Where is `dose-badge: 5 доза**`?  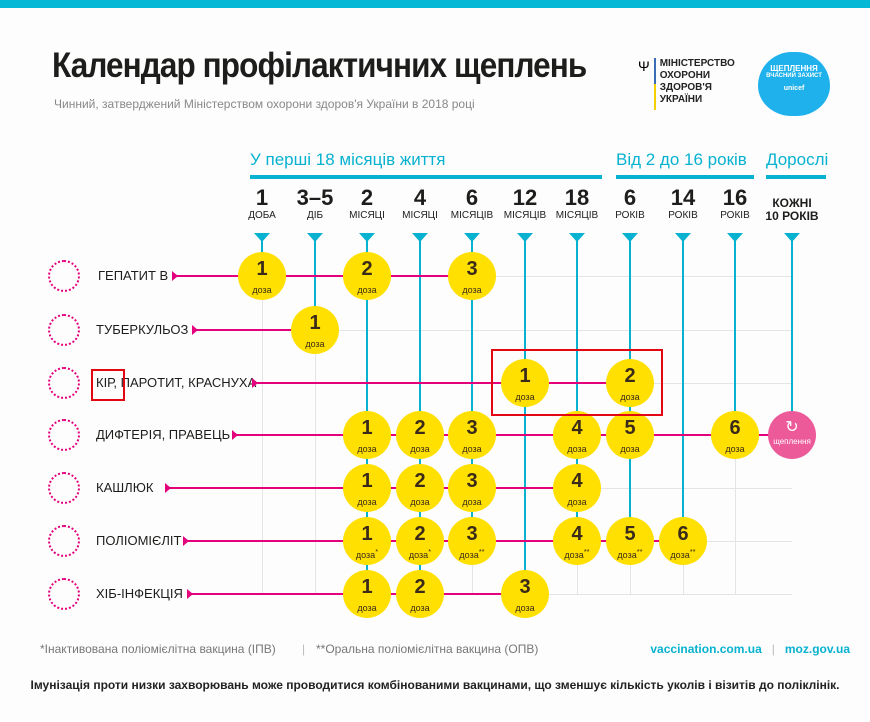 dose-badge: 5 доза** is located at coordinates (630, 541).